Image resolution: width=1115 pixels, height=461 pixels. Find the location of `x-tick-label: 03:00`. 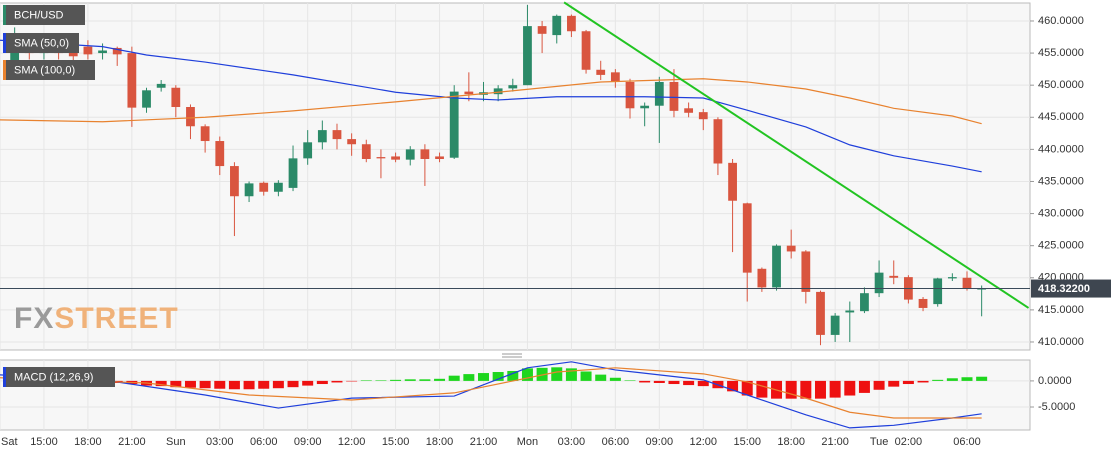

x-tick-label: 03:00 is located at coordinates (572, 442).